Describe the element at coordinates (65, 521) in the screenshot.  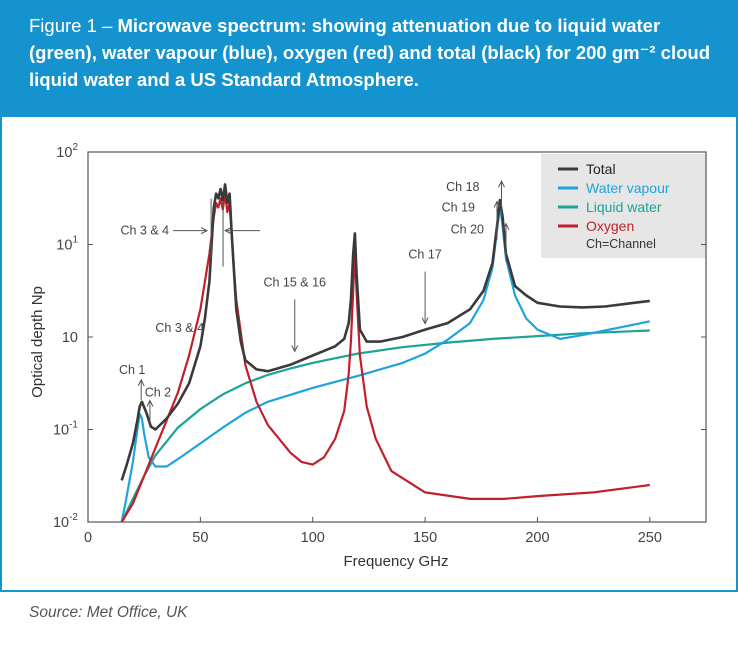
I see `y-tick-label: 10⁻²` at that location.